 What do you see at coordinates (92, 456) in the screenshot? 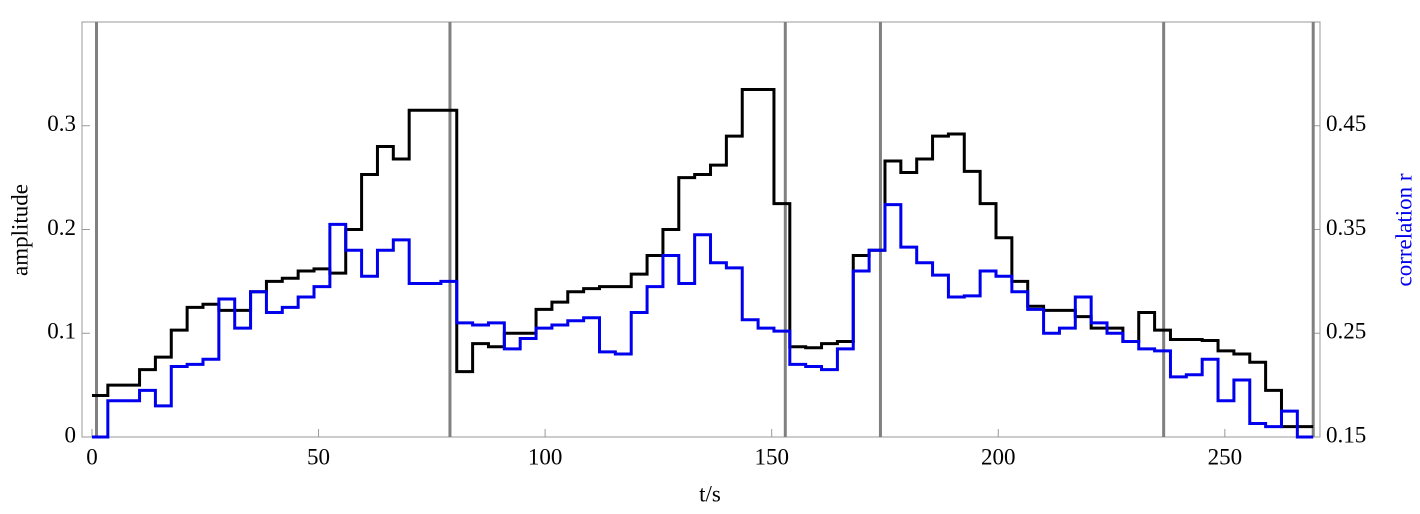
I see `x-tick-label: 0` at bounding box center [92, 456].